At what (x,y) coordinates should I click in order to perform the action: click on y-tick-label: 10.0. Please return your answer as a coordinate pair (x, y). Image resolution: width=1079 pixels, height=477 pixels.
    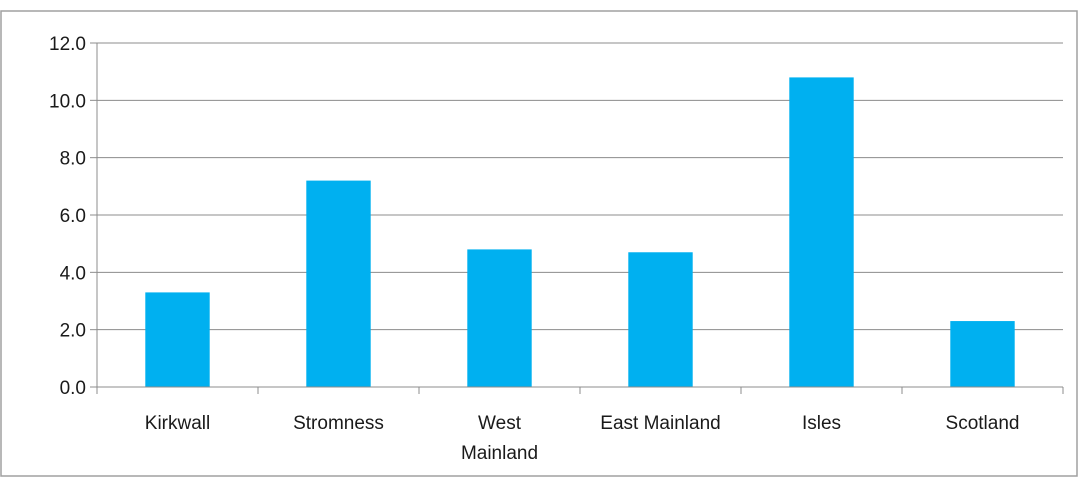
    Looking at the image, I should click on (67, 101).